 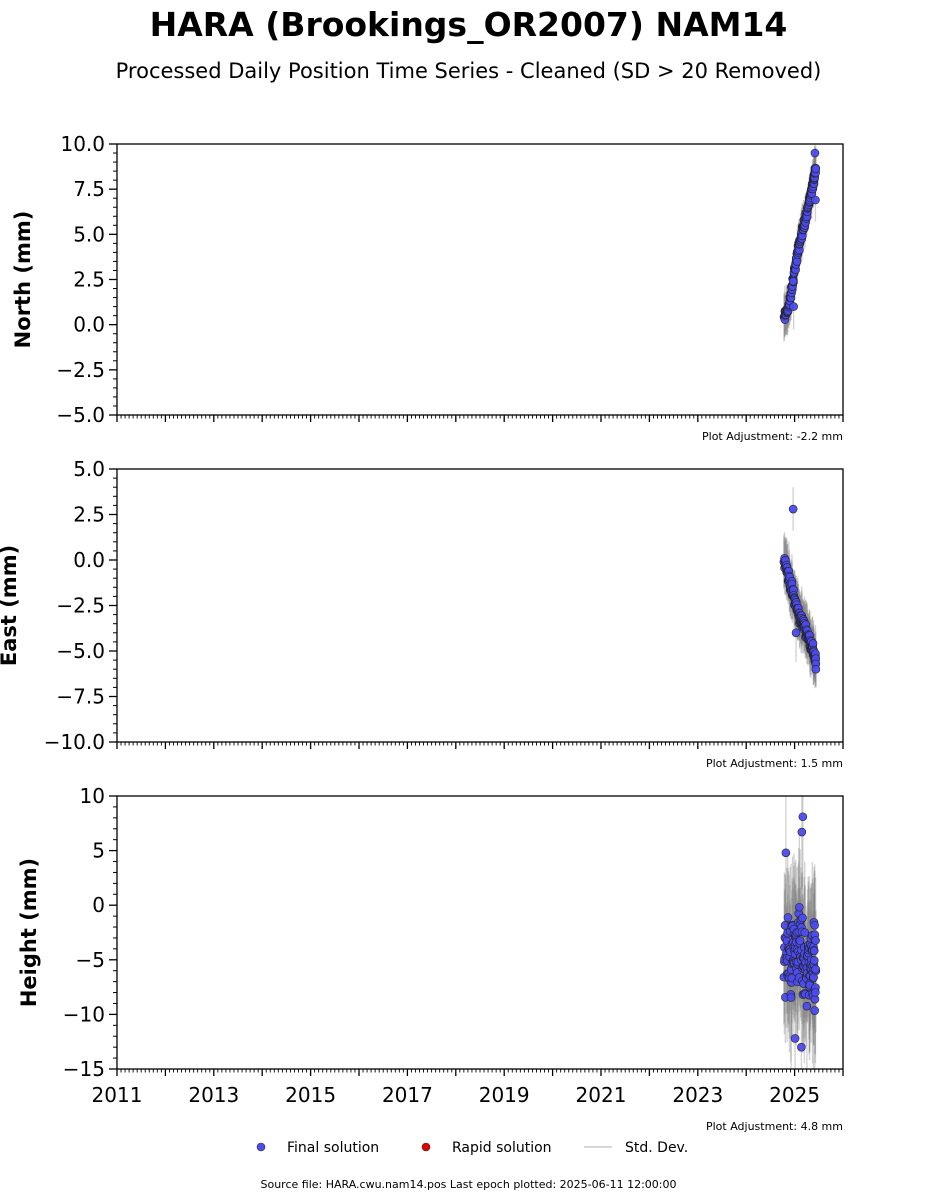 What do you see at coordinates (10, 605) in the screenshot?
I see `y-axis-label: East (mm)` at bounding box center [10, 605].